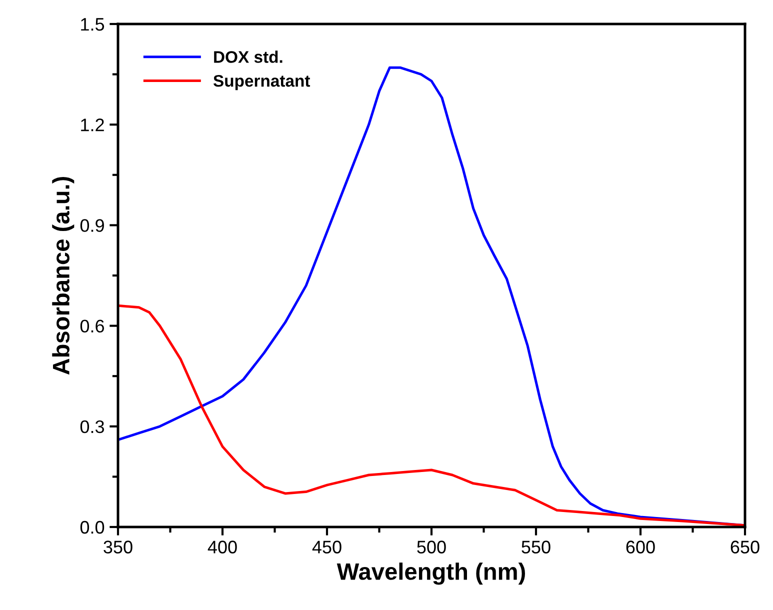 The image size is (773, 610). What do you see at coordinates (222, 547) in the screenshot?
I see `x-tick-label: 400` at bounding box center [222, 547].